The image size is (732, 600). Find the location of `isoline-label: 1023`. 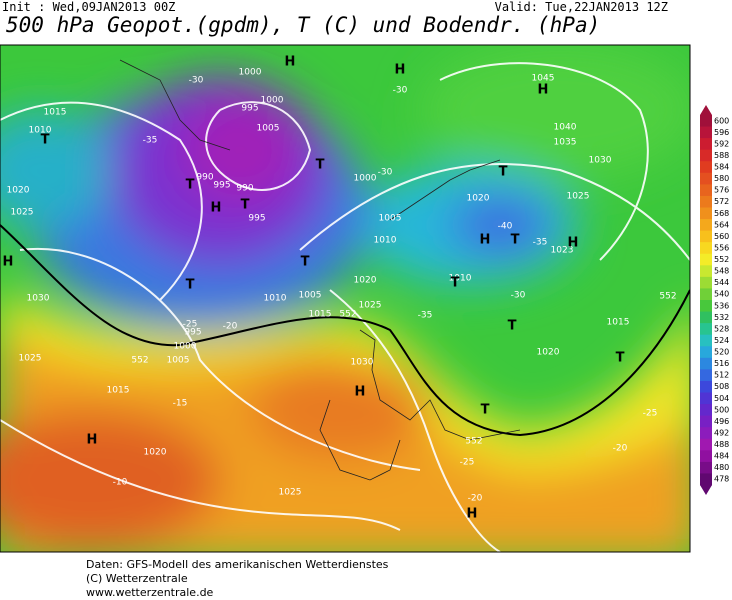

isoline-label: 1023 is located at coordinates (562, 251).